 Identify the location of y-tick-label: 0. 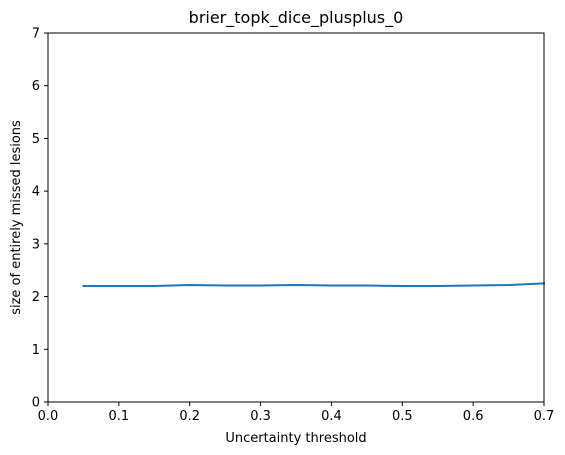
(36, 403).